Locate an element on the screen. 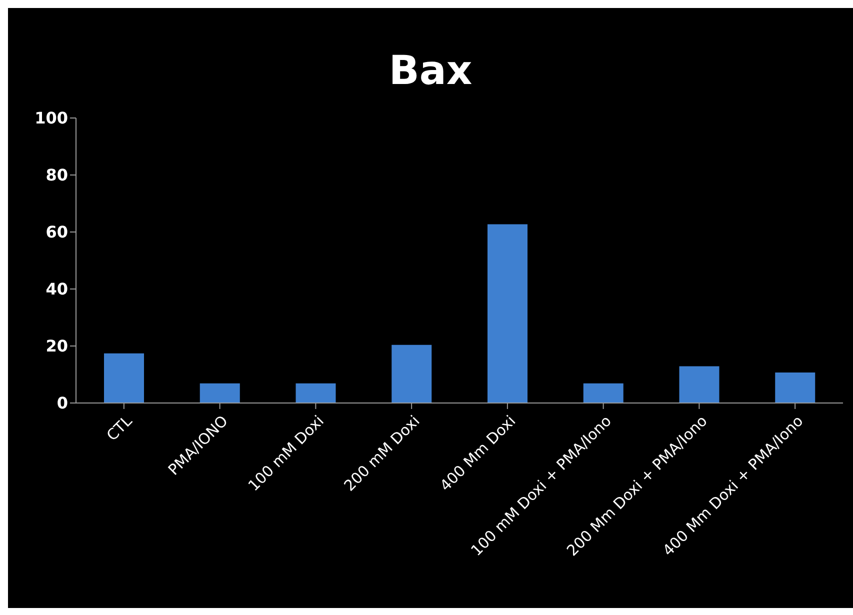 Image resolution: width=853 pixels, height=615 pixels. y-tick-label: 60 is located at coordinates (57, 232).